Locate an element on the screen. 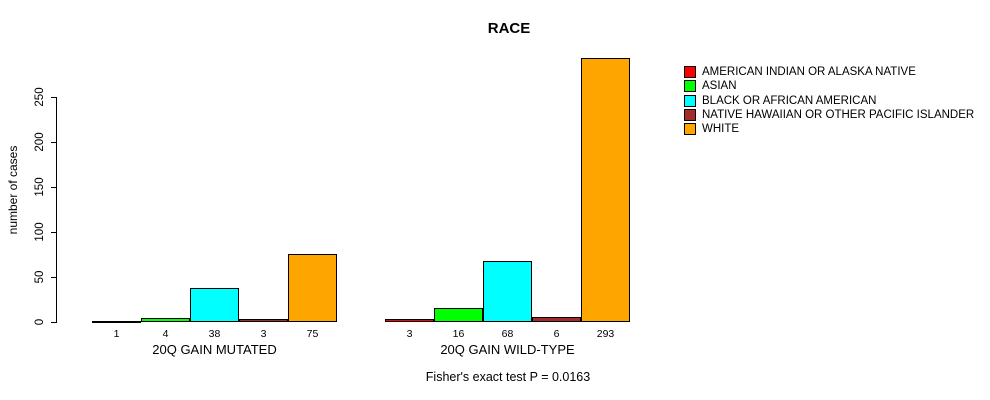 The width and height of the screenshot is (990, 400). legend-label: AMERICAN INDIAN OR ALASKA NATIVE is located at coordinates (809, 72).